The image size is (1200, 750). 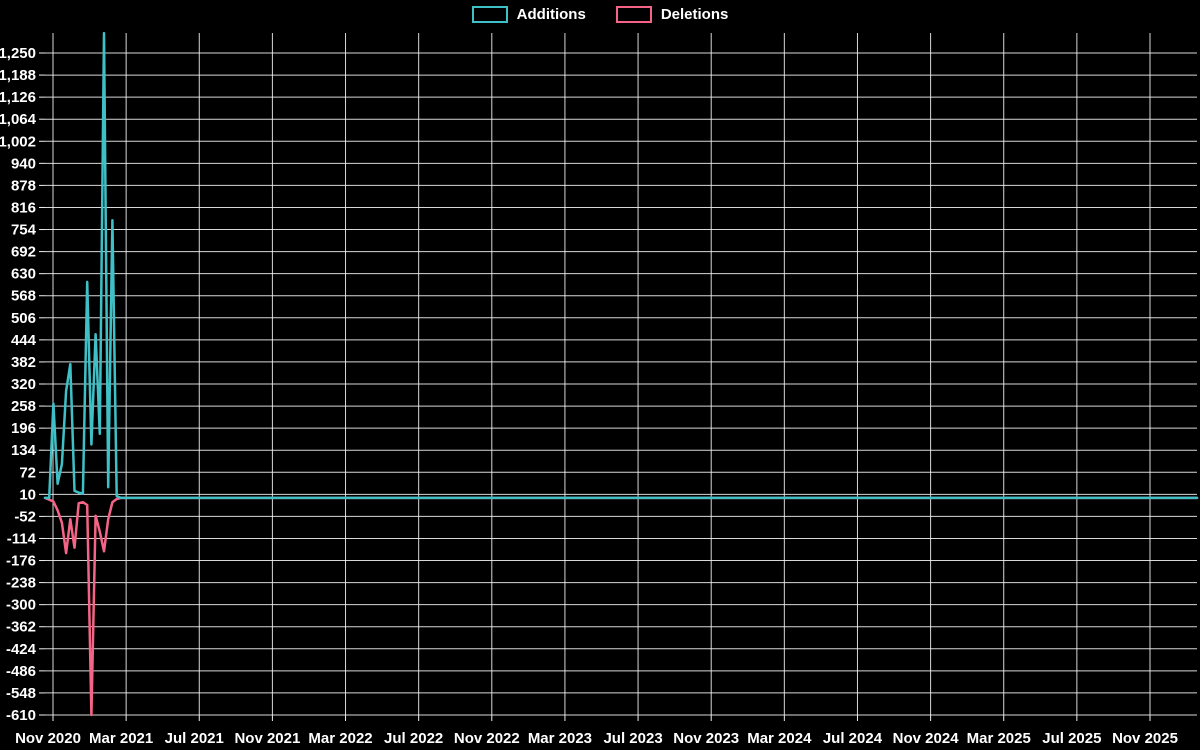 I want to click on y-tick-label: -238, so click(x=21, y=583).